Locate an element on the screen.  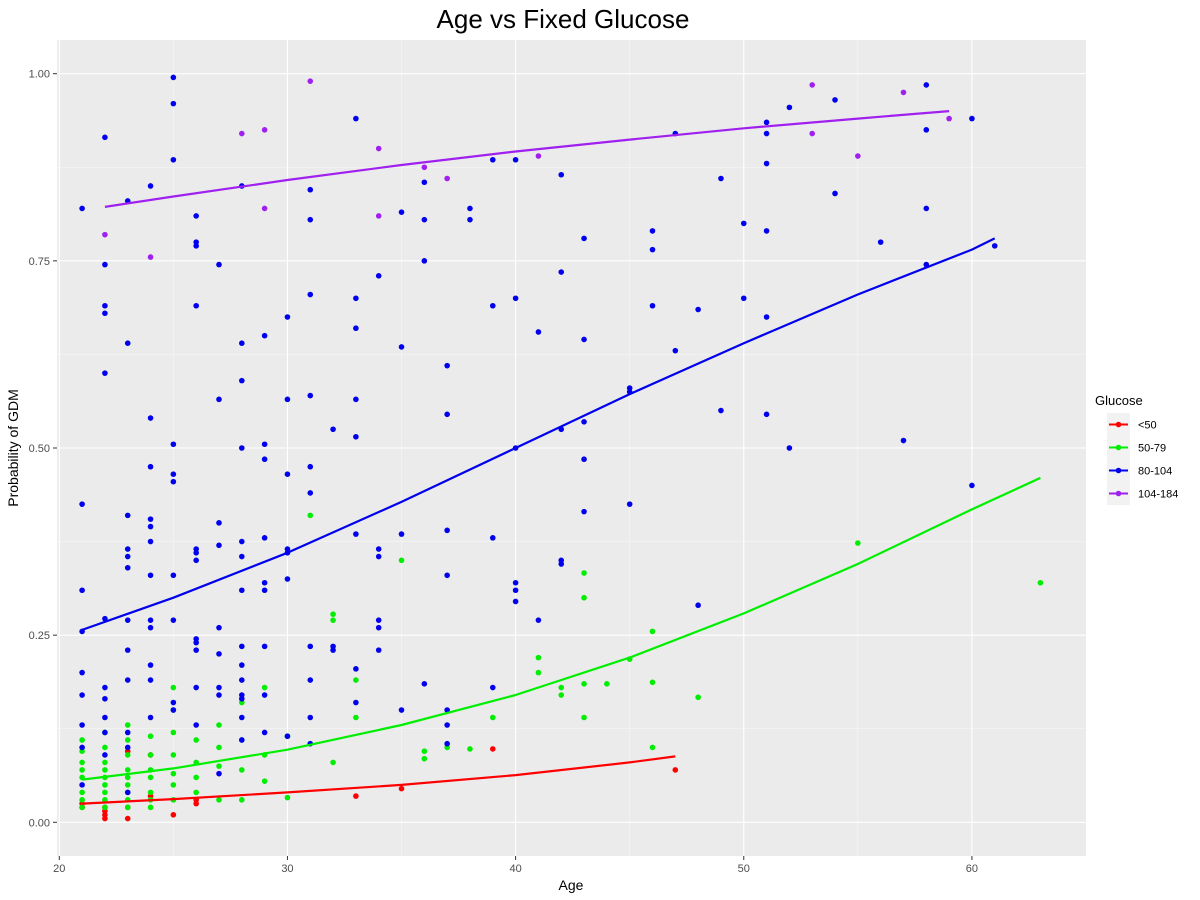
legend-label: <50 is located at coordinates (1147, 426).